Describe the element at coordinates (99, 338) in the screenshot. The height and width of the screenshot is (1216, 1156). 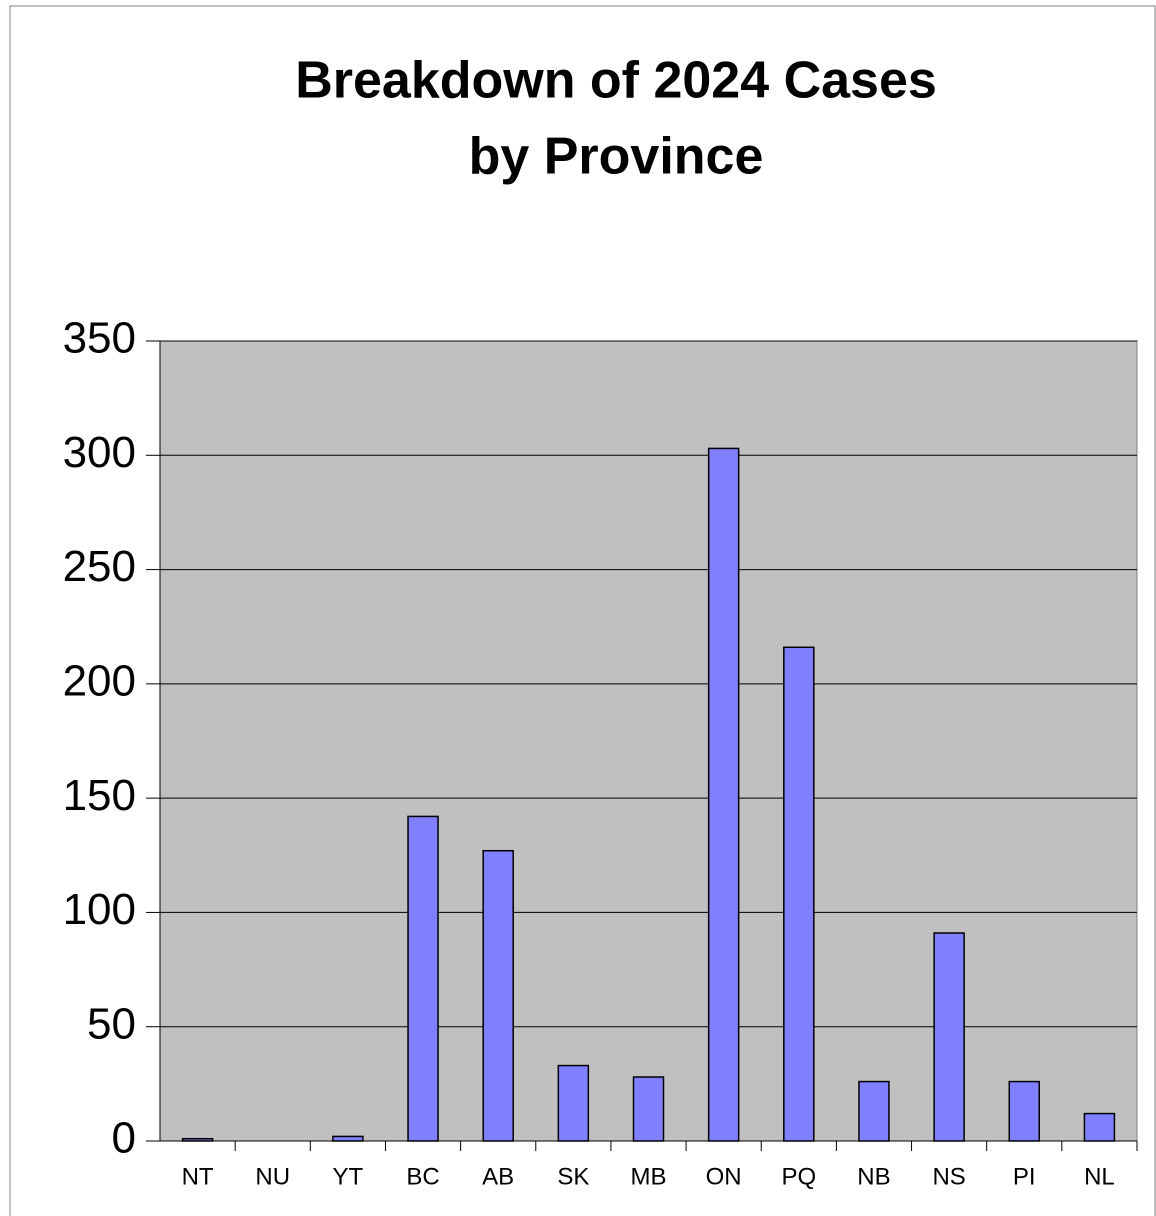
I see `y-tick-label: 350` at that location.